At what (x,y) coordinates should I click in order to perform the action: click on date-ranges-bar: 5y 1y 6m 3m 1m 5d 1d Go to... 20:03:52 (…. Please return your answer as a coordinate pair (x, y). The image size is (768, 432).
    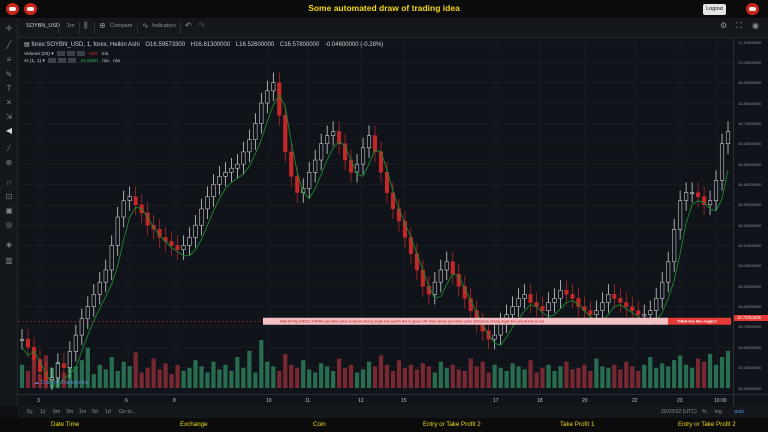
    Looking at the image, I should click on (393, 412).